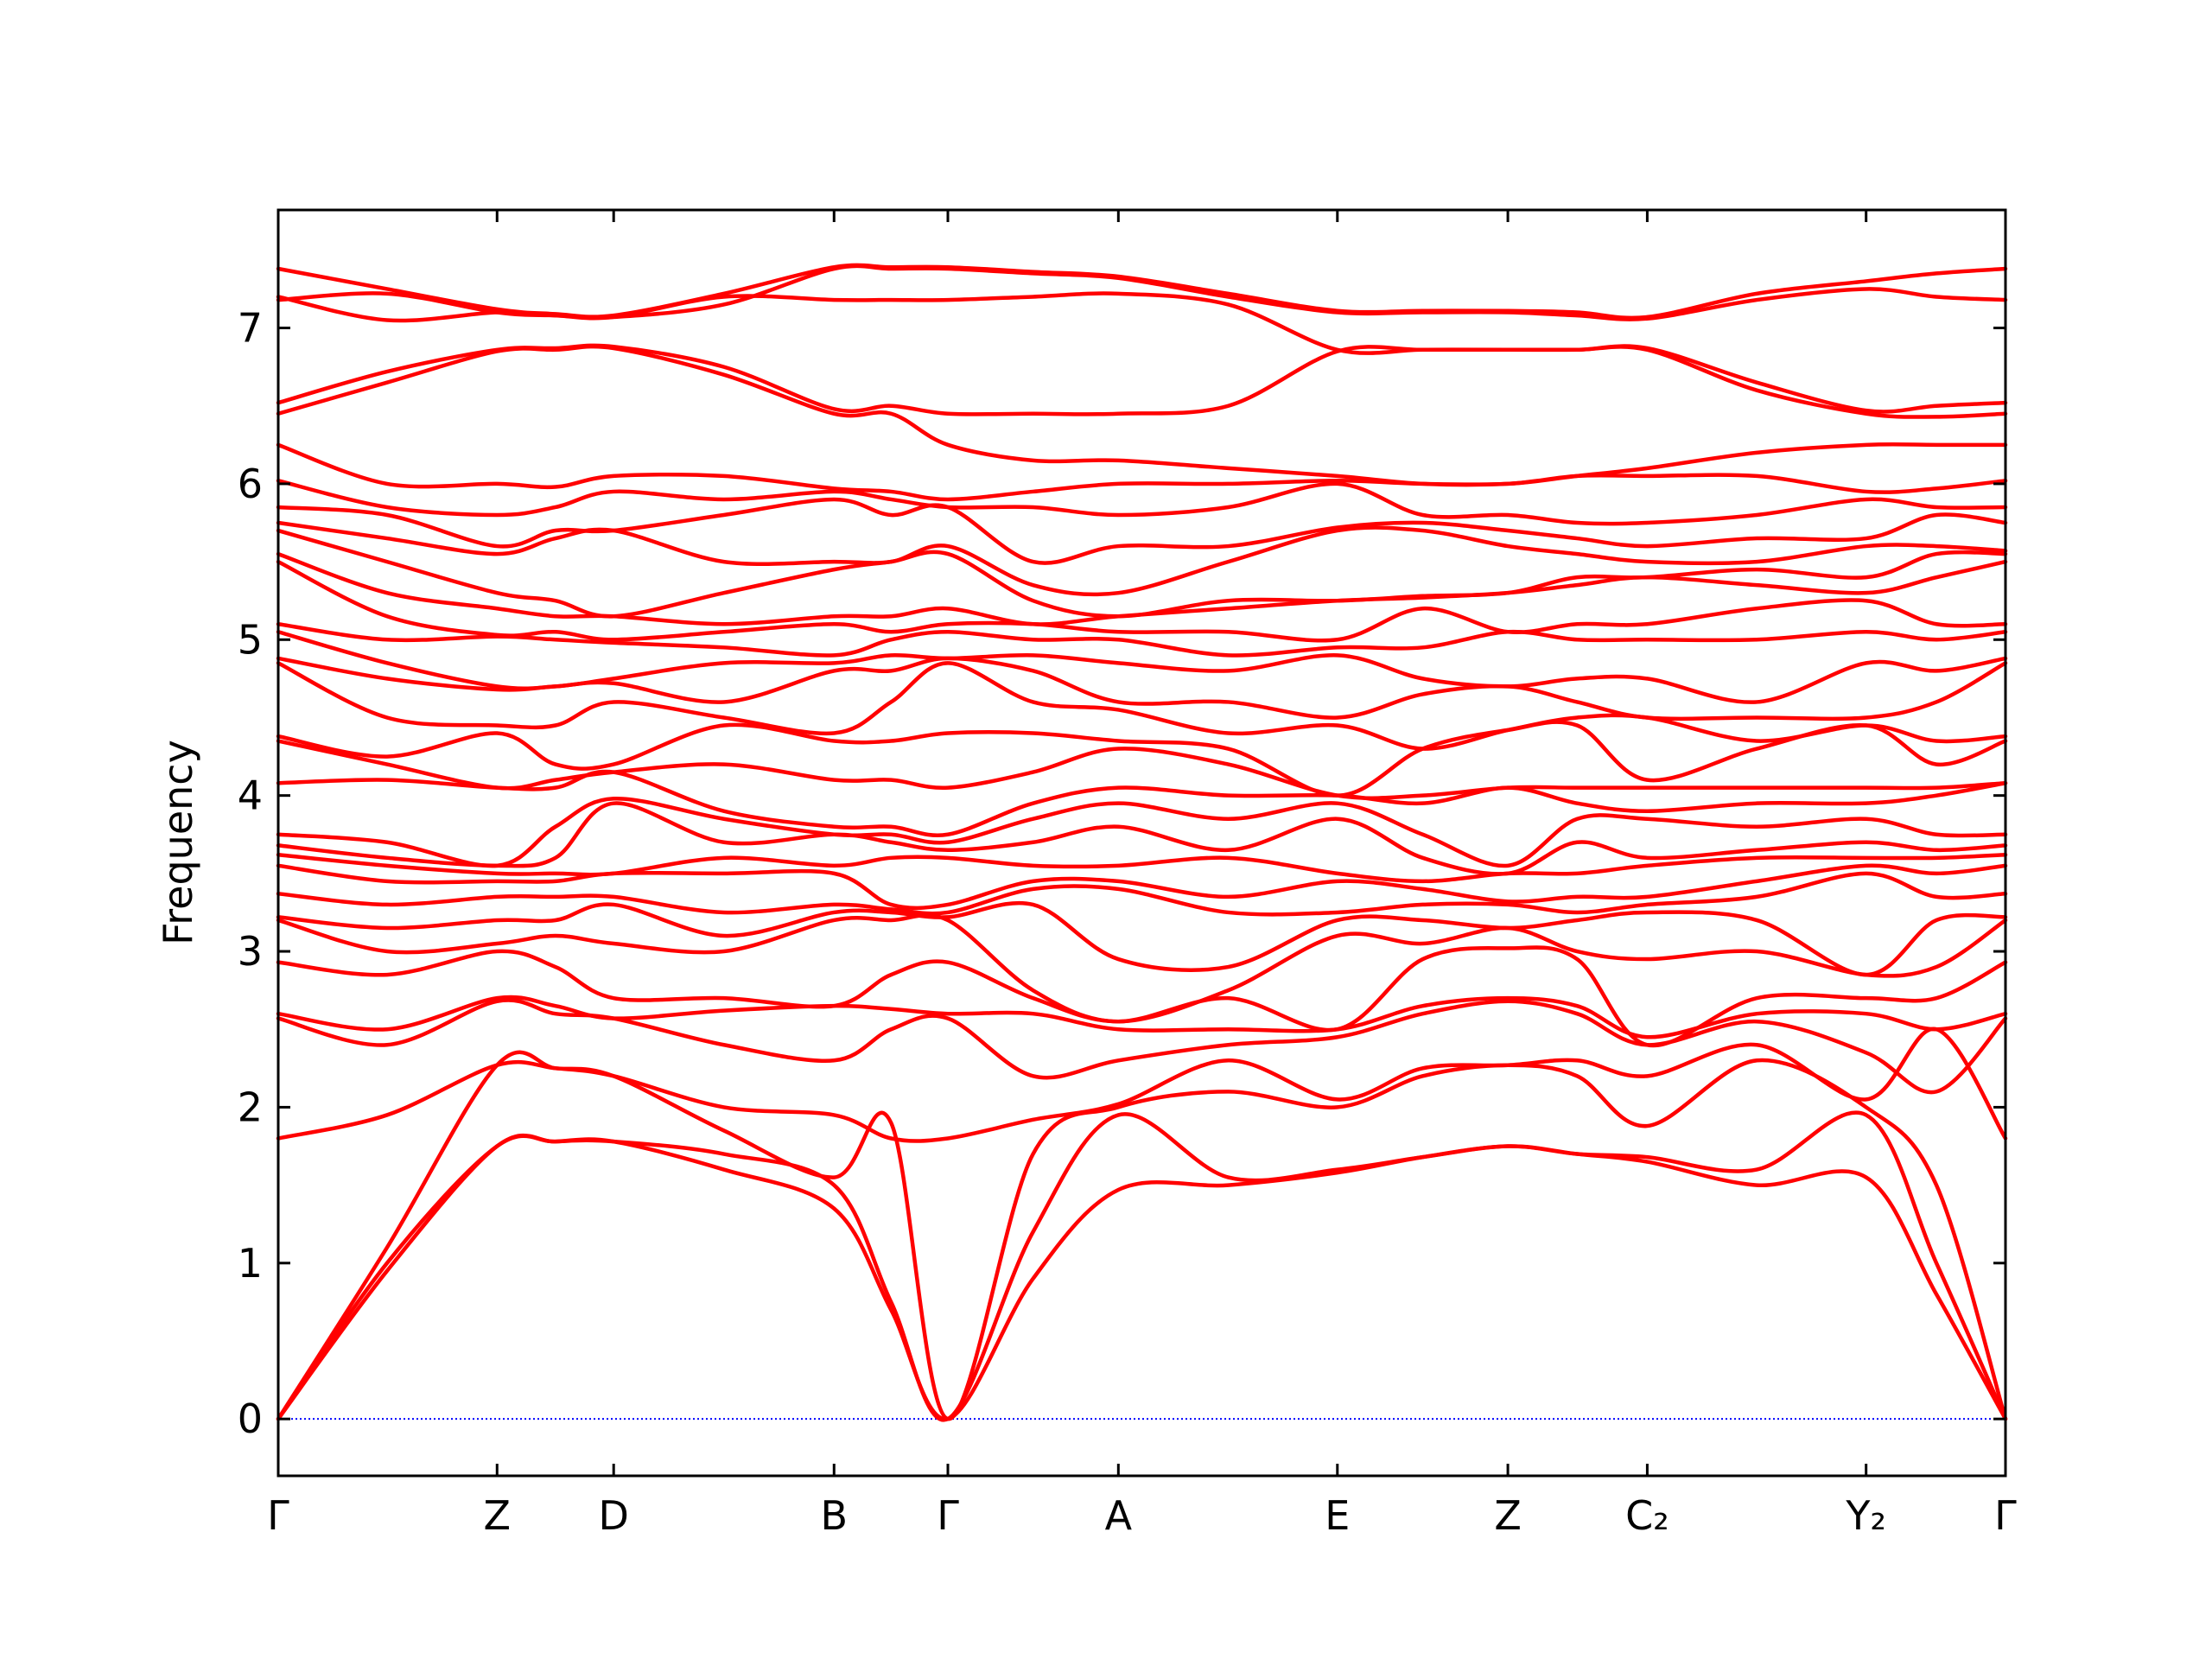 The image size is (2212, 1659). What do you see at coordinates (250, 484) in the screenshot?
I see `y-tick-label: 6` at bounding box center [250, 484].